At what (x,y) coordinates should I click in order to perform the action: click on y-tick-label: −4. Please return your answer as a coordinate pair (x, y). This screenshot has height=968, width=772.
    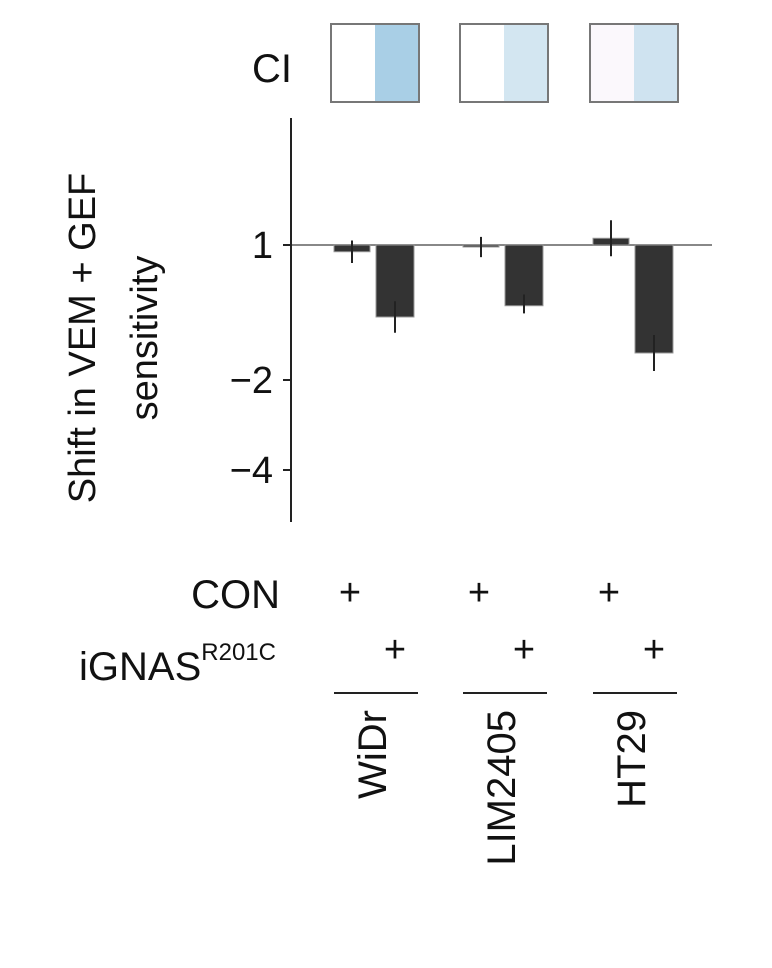
    Looking at the image, I should click on (251, 471).